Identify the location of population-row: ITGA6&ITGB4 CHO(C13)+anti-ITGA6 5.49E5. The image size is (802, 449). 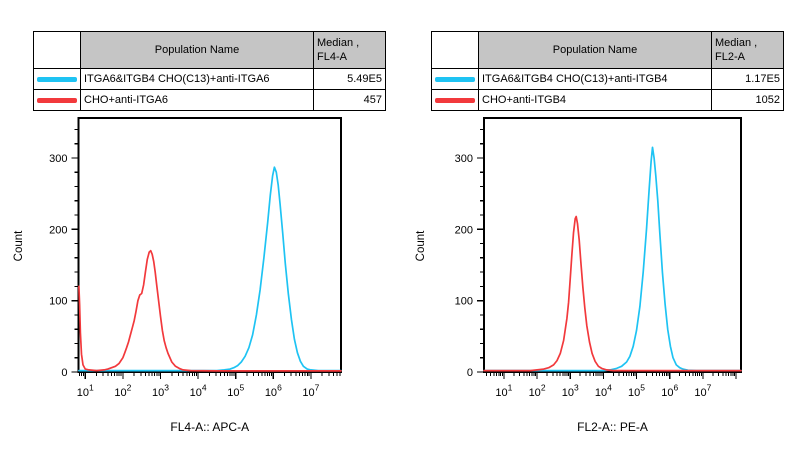
(209, 79).